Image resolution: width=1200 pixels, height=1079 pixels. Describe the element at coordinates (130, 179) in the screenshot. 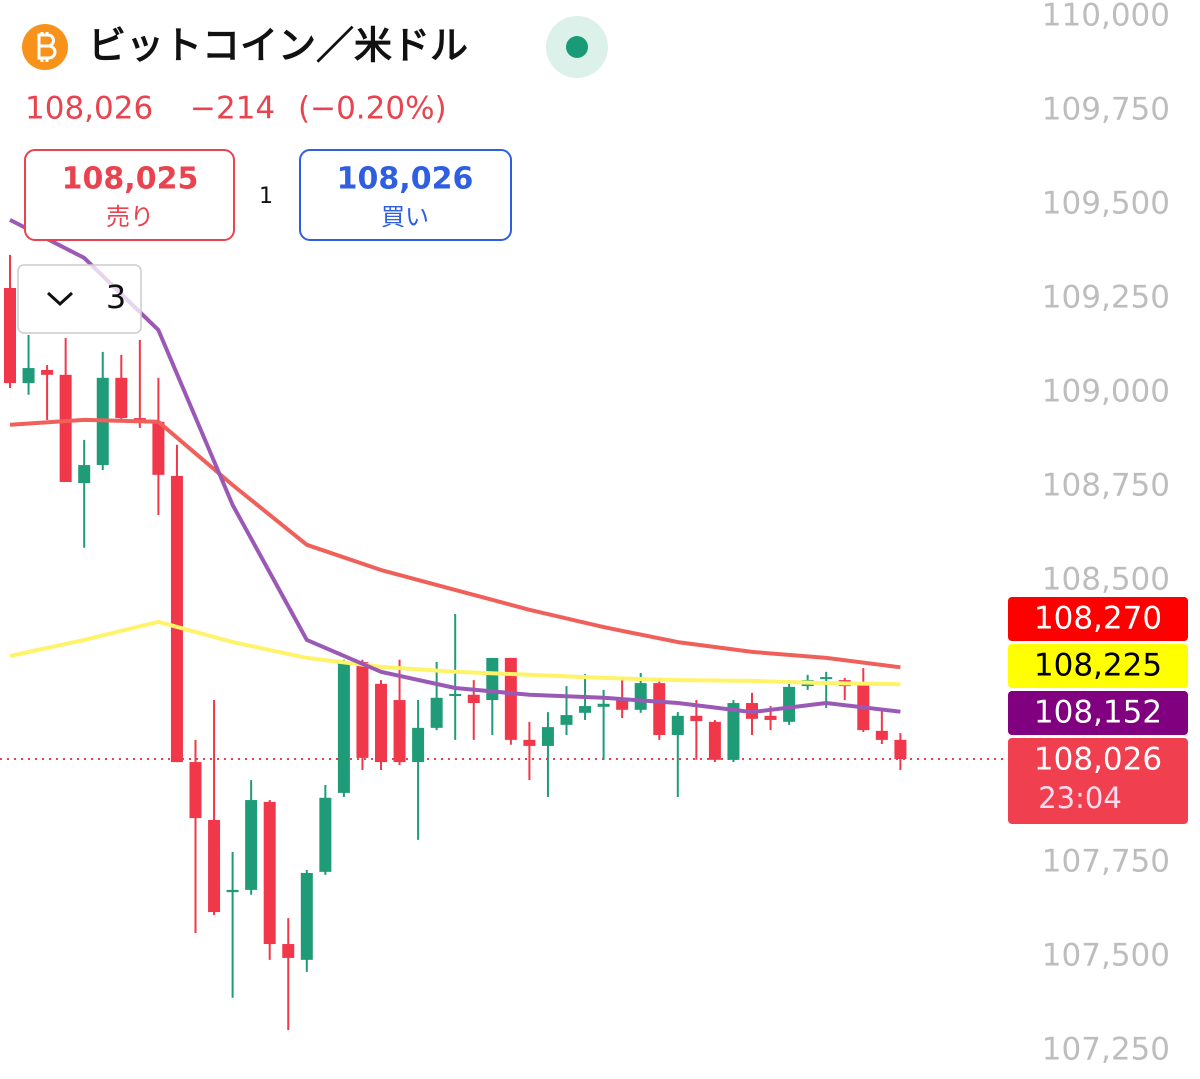

I see `sell-price: 108,025` at that location.